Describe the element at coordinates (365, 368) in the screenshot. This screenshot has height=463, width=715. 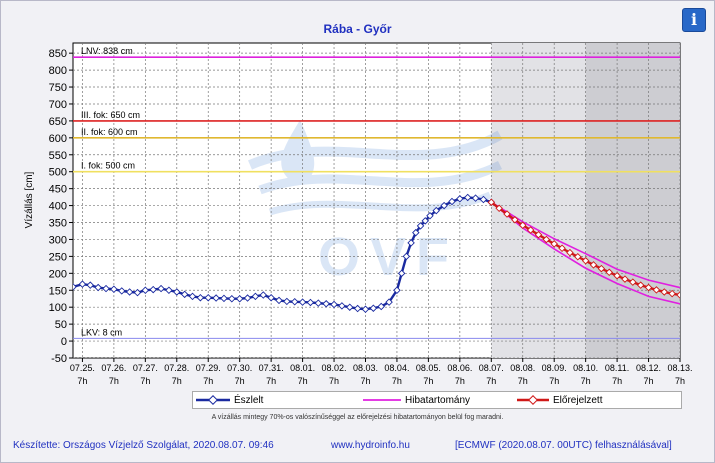
I see `x-tick-date: 08.03.` at that location.